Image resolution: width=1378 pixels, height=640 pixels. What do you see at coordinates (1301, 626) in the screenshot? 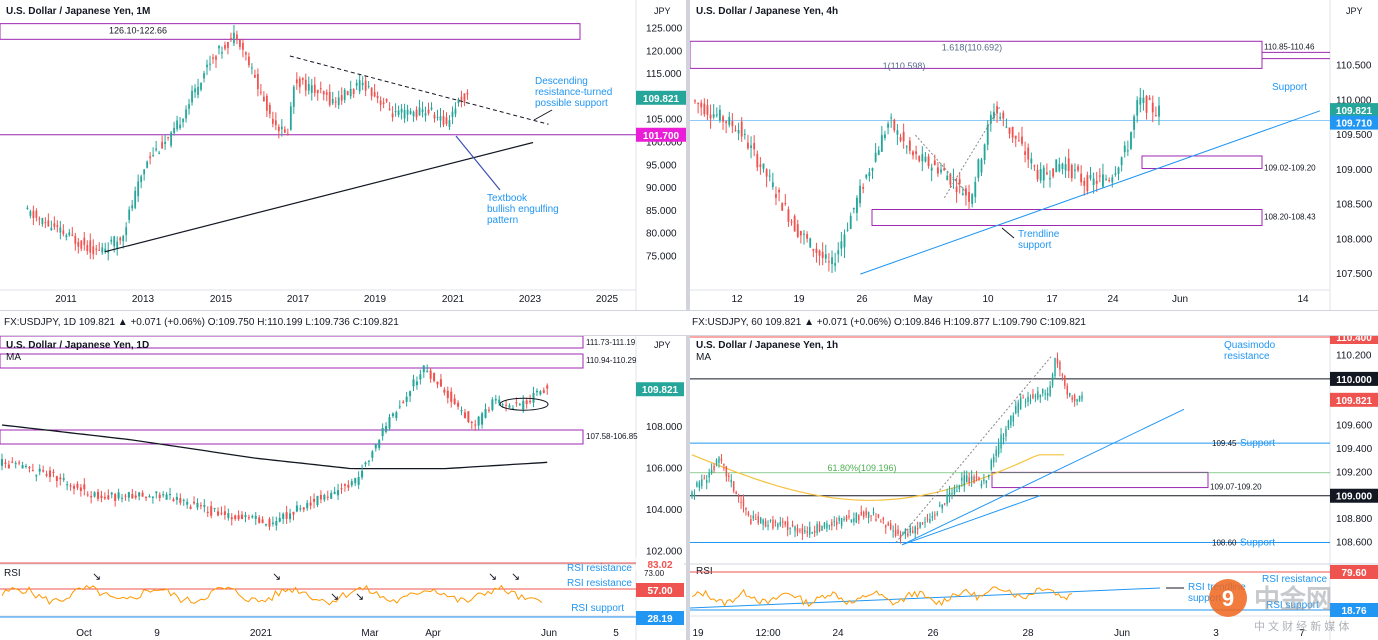
I see `watermark-subtitle: 中 文 财 经 新 媒 体` at bounding box center [1301, 626].